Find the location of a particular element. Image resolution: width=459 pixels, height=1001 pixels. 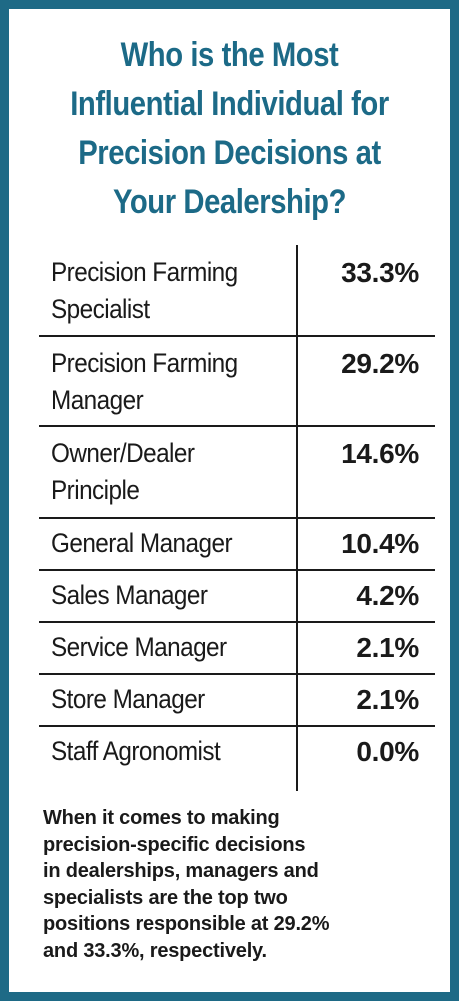

row-label-line: Owner/Dealer is located at coordinates (123, 453).